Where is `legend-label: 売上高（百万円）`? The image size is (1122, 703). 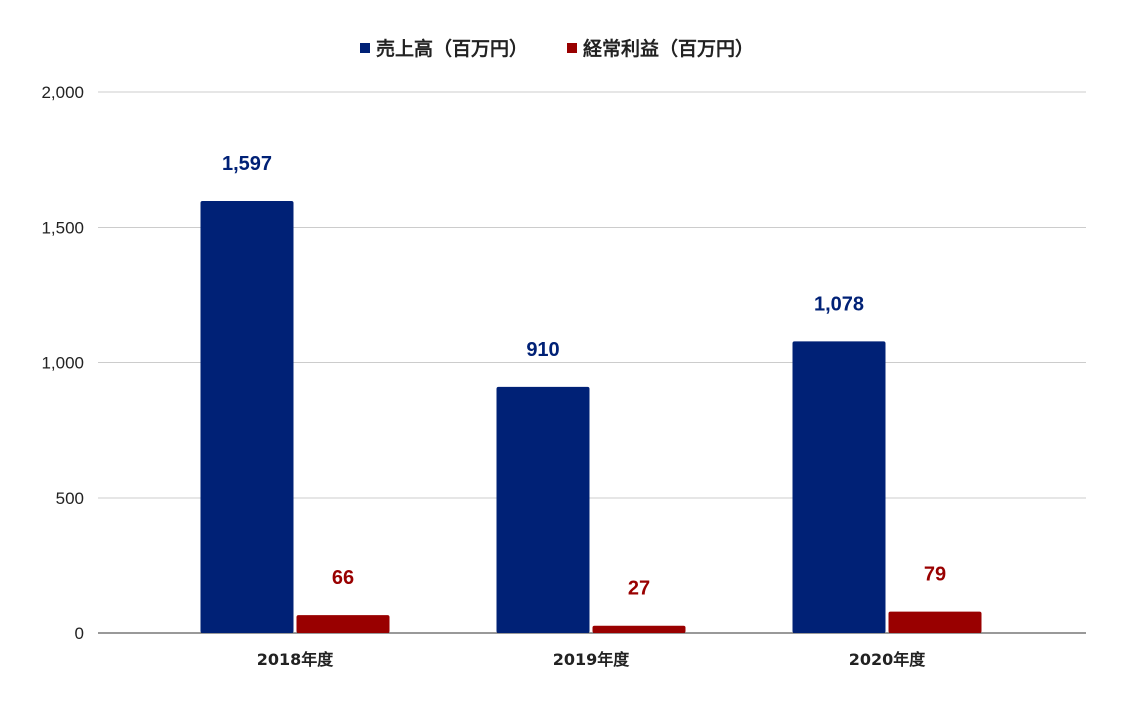
legend-label: 売上高（百万円） is located at coordinates (452, 48).